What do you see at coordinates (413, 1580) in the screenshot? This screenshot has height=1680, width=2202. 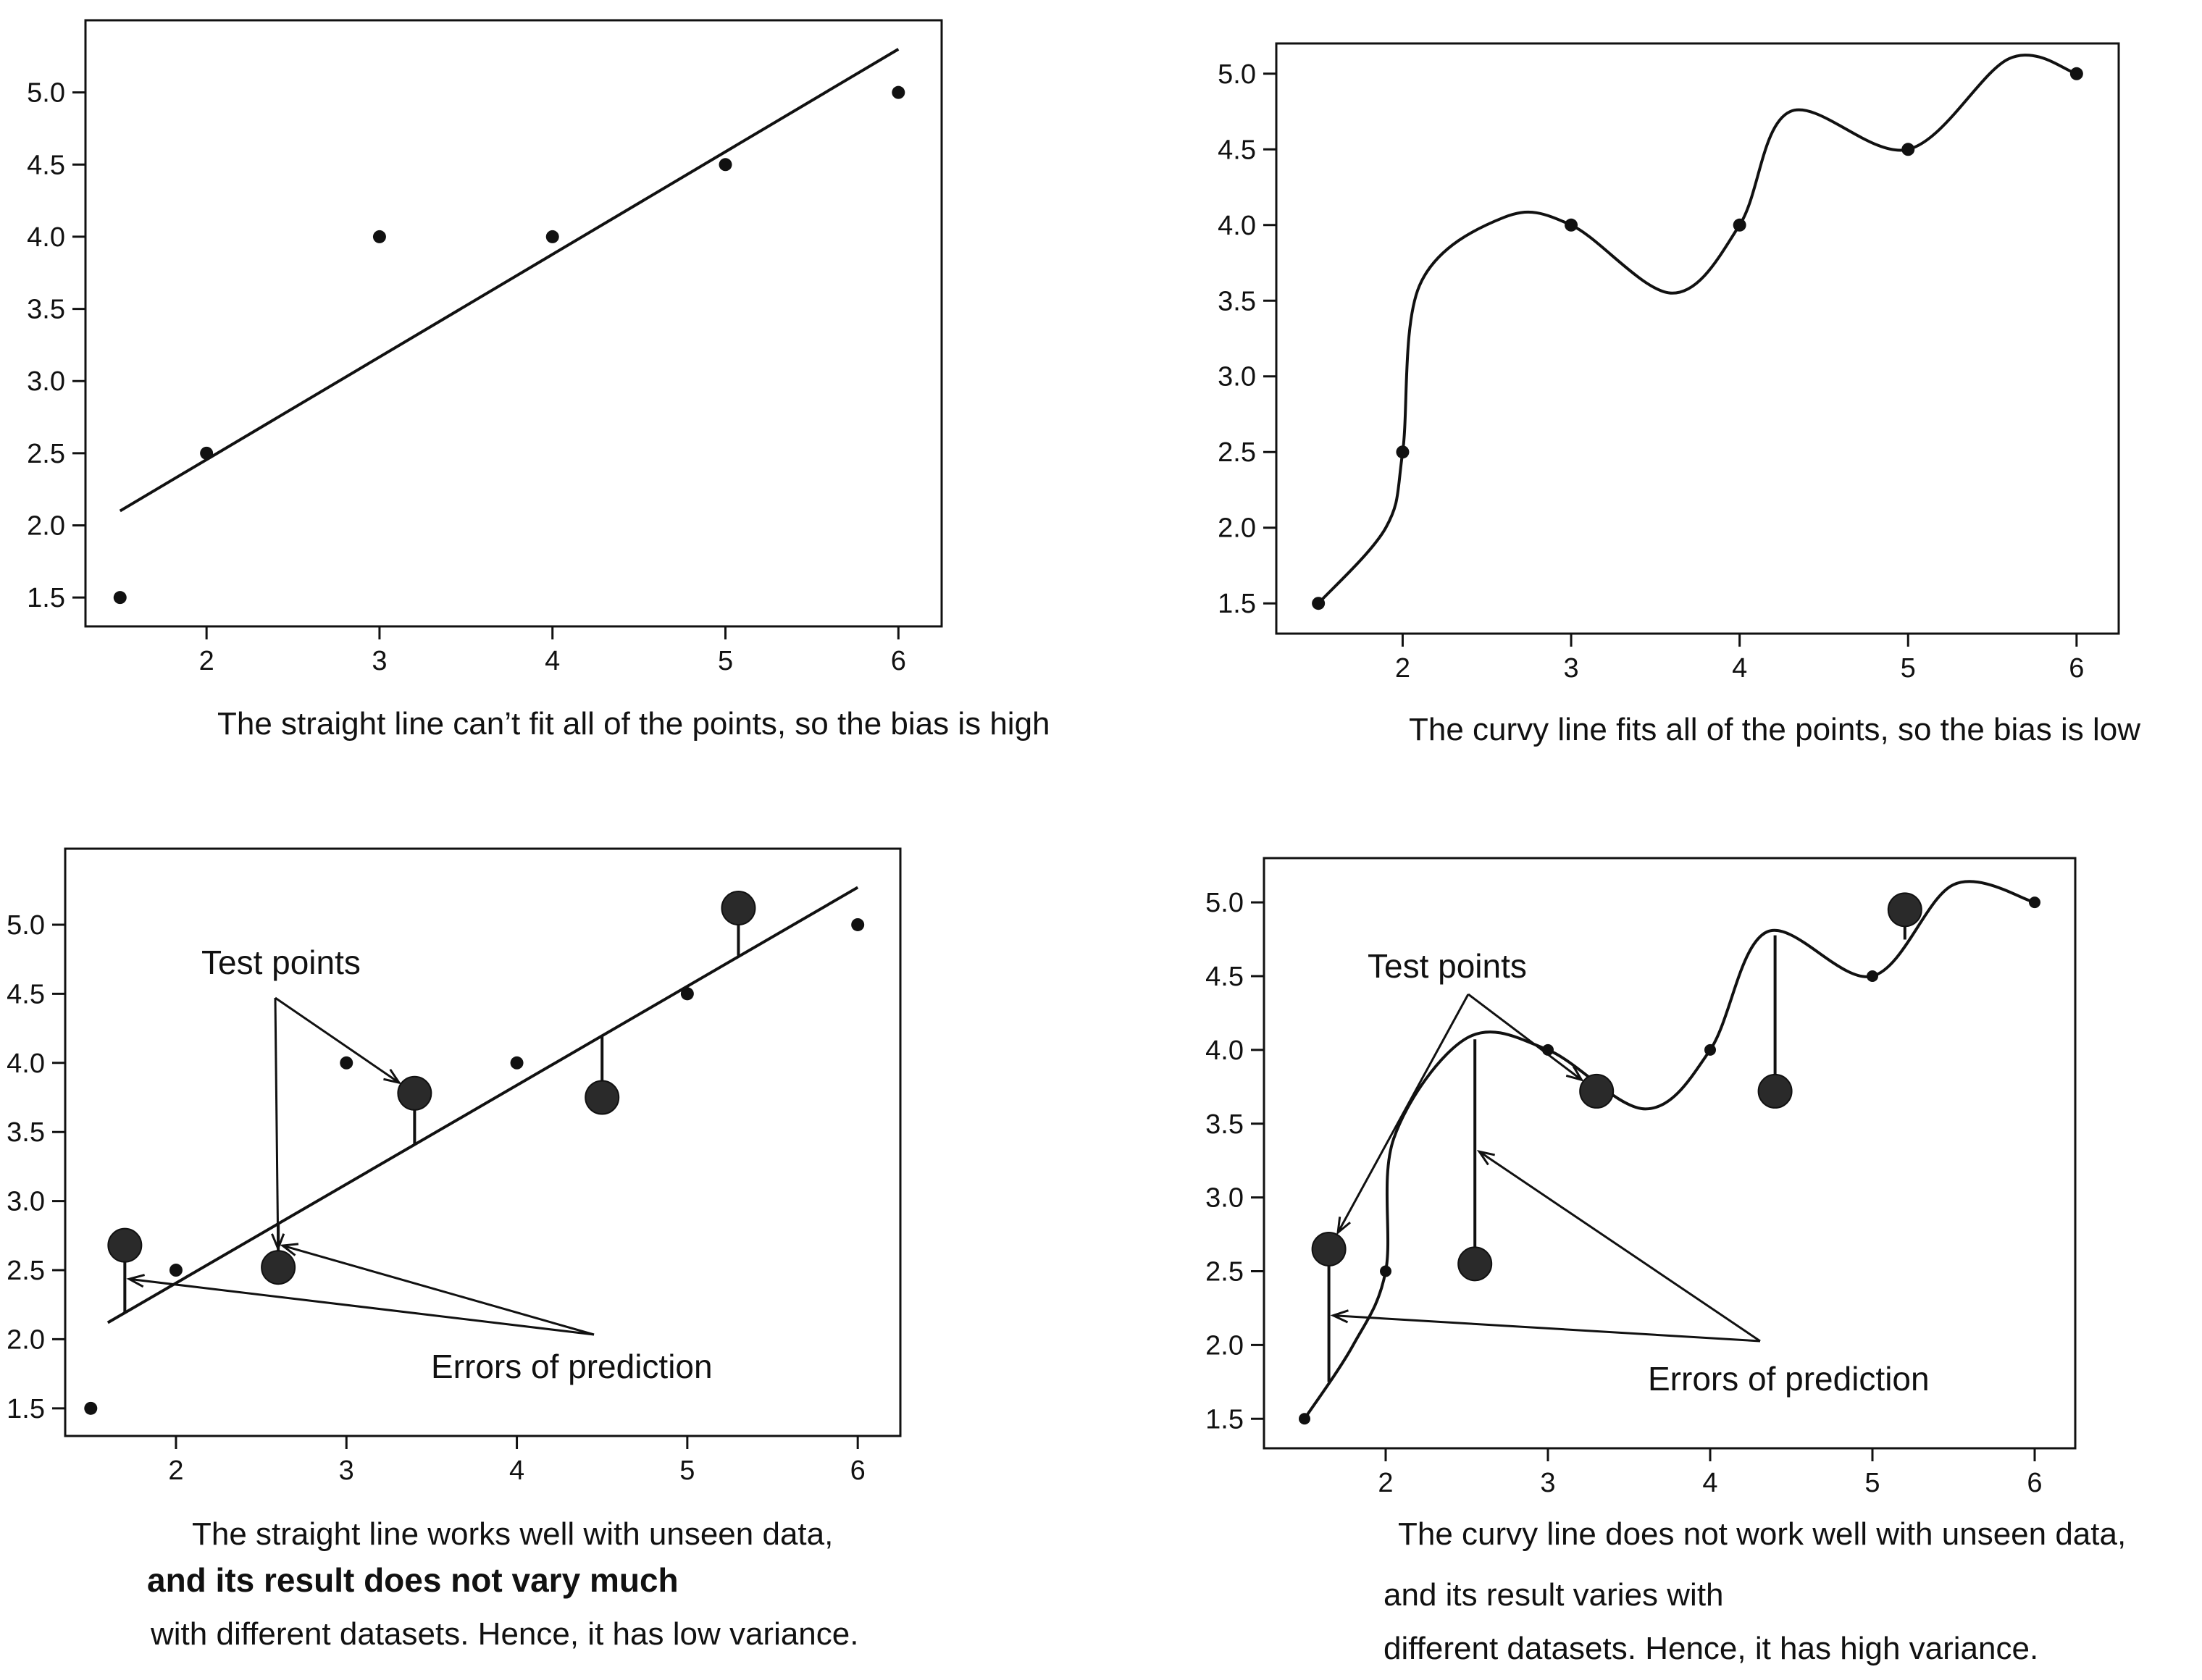 I see `caption-bottom-left-line2: and its result does not vary much` at bounding box center [413, 1580].